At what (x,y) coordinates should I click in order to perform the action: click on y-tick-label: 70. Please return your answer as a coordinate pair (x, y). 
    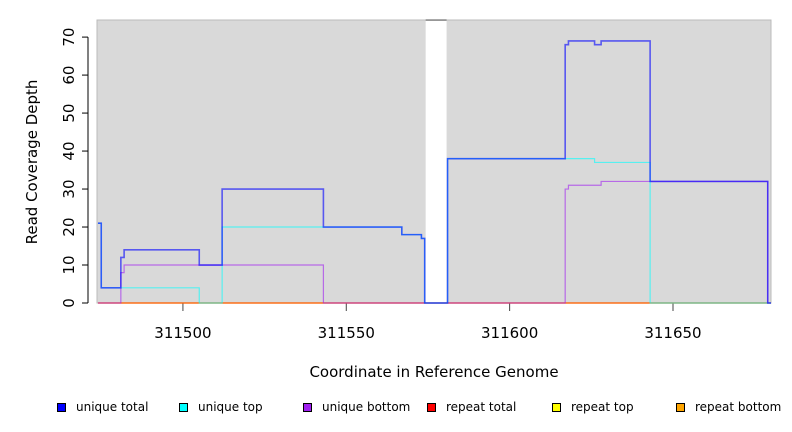
    Looking at the image, I should click on (69, 37).